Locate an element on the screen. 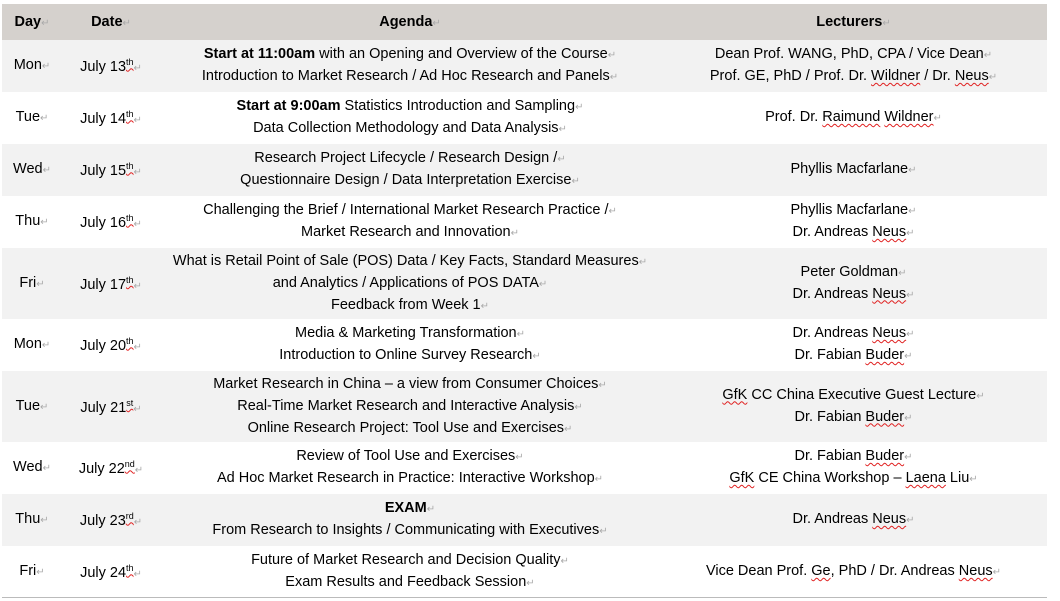 Image resolution: width=1060 pixels, height=601 pixels. misspelled-word: GfK is located at coordinates (735, 394).